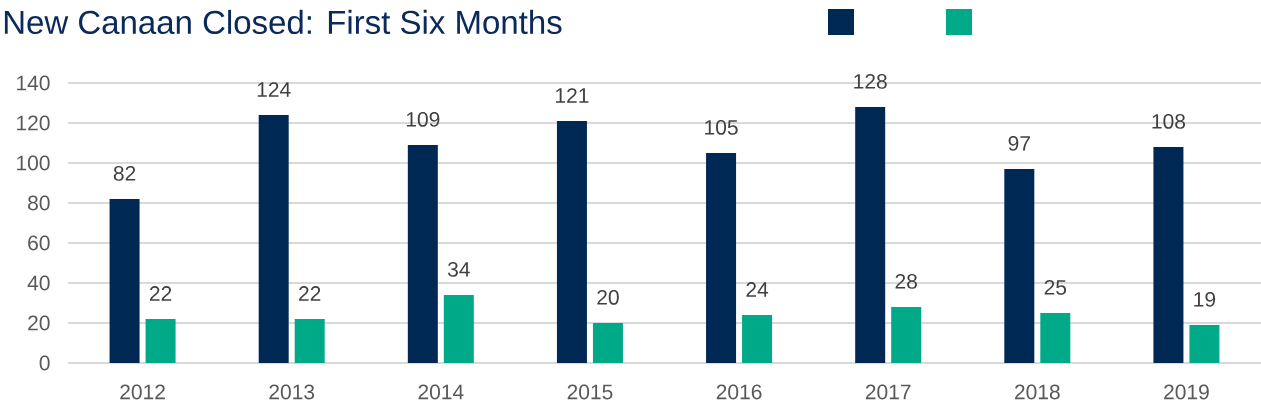 The height and width of the screenshot is (406, 1261). I want to click on x-tick-label: 2015, so click(590, 392).